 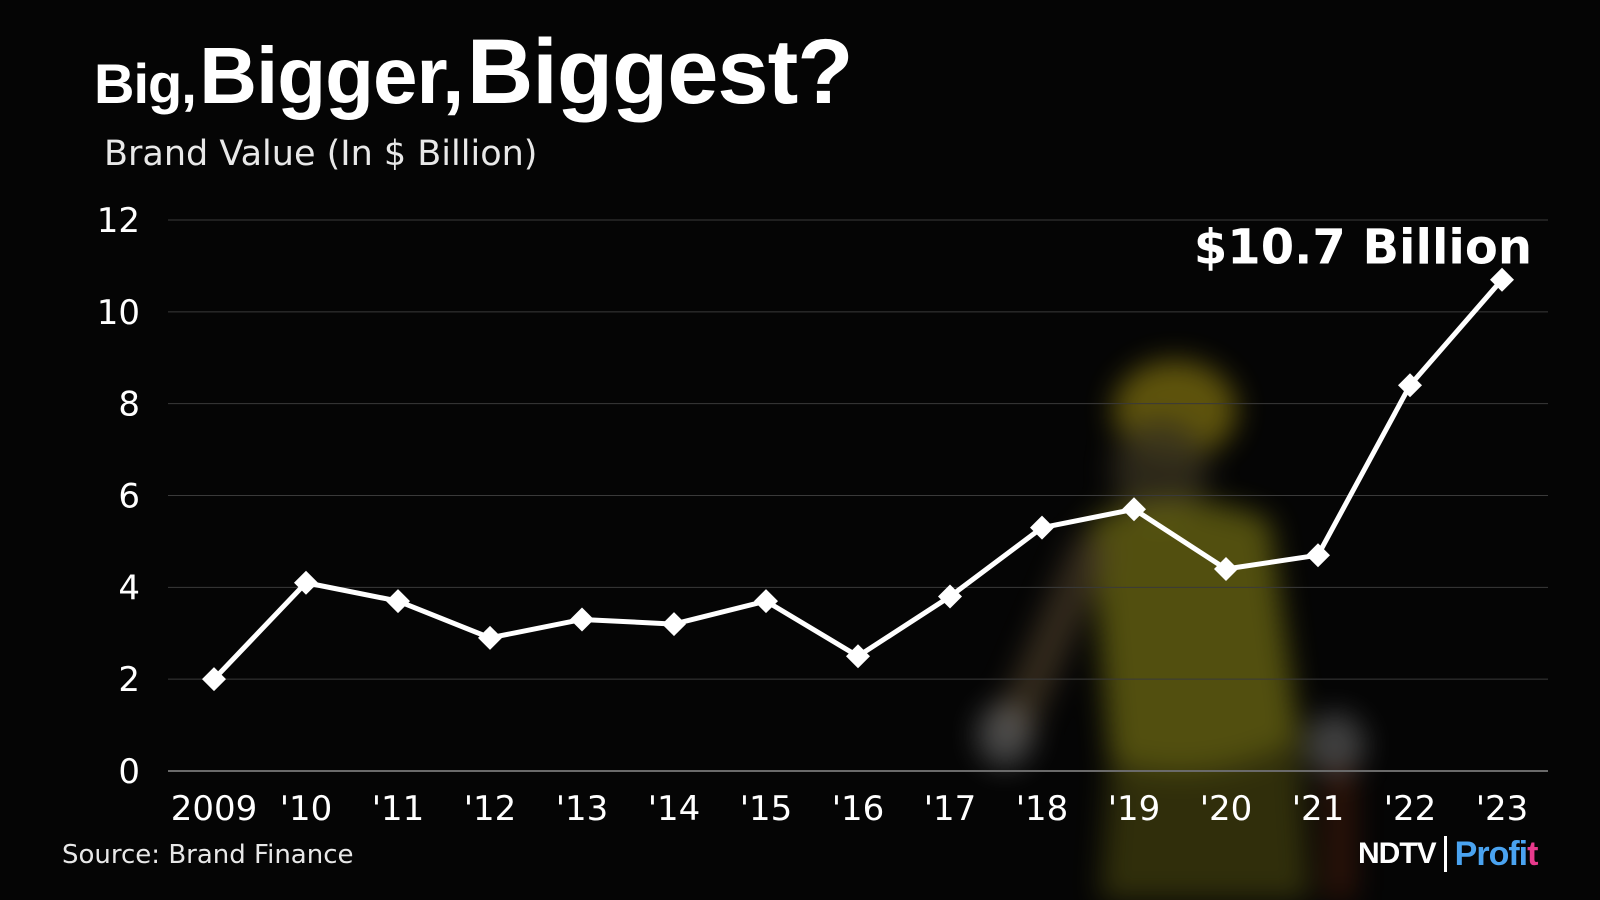 What do you see at coordinates (490, 809) in the screenshot?
I see `x-tick-label: '12` at bounding box center [490, 809].